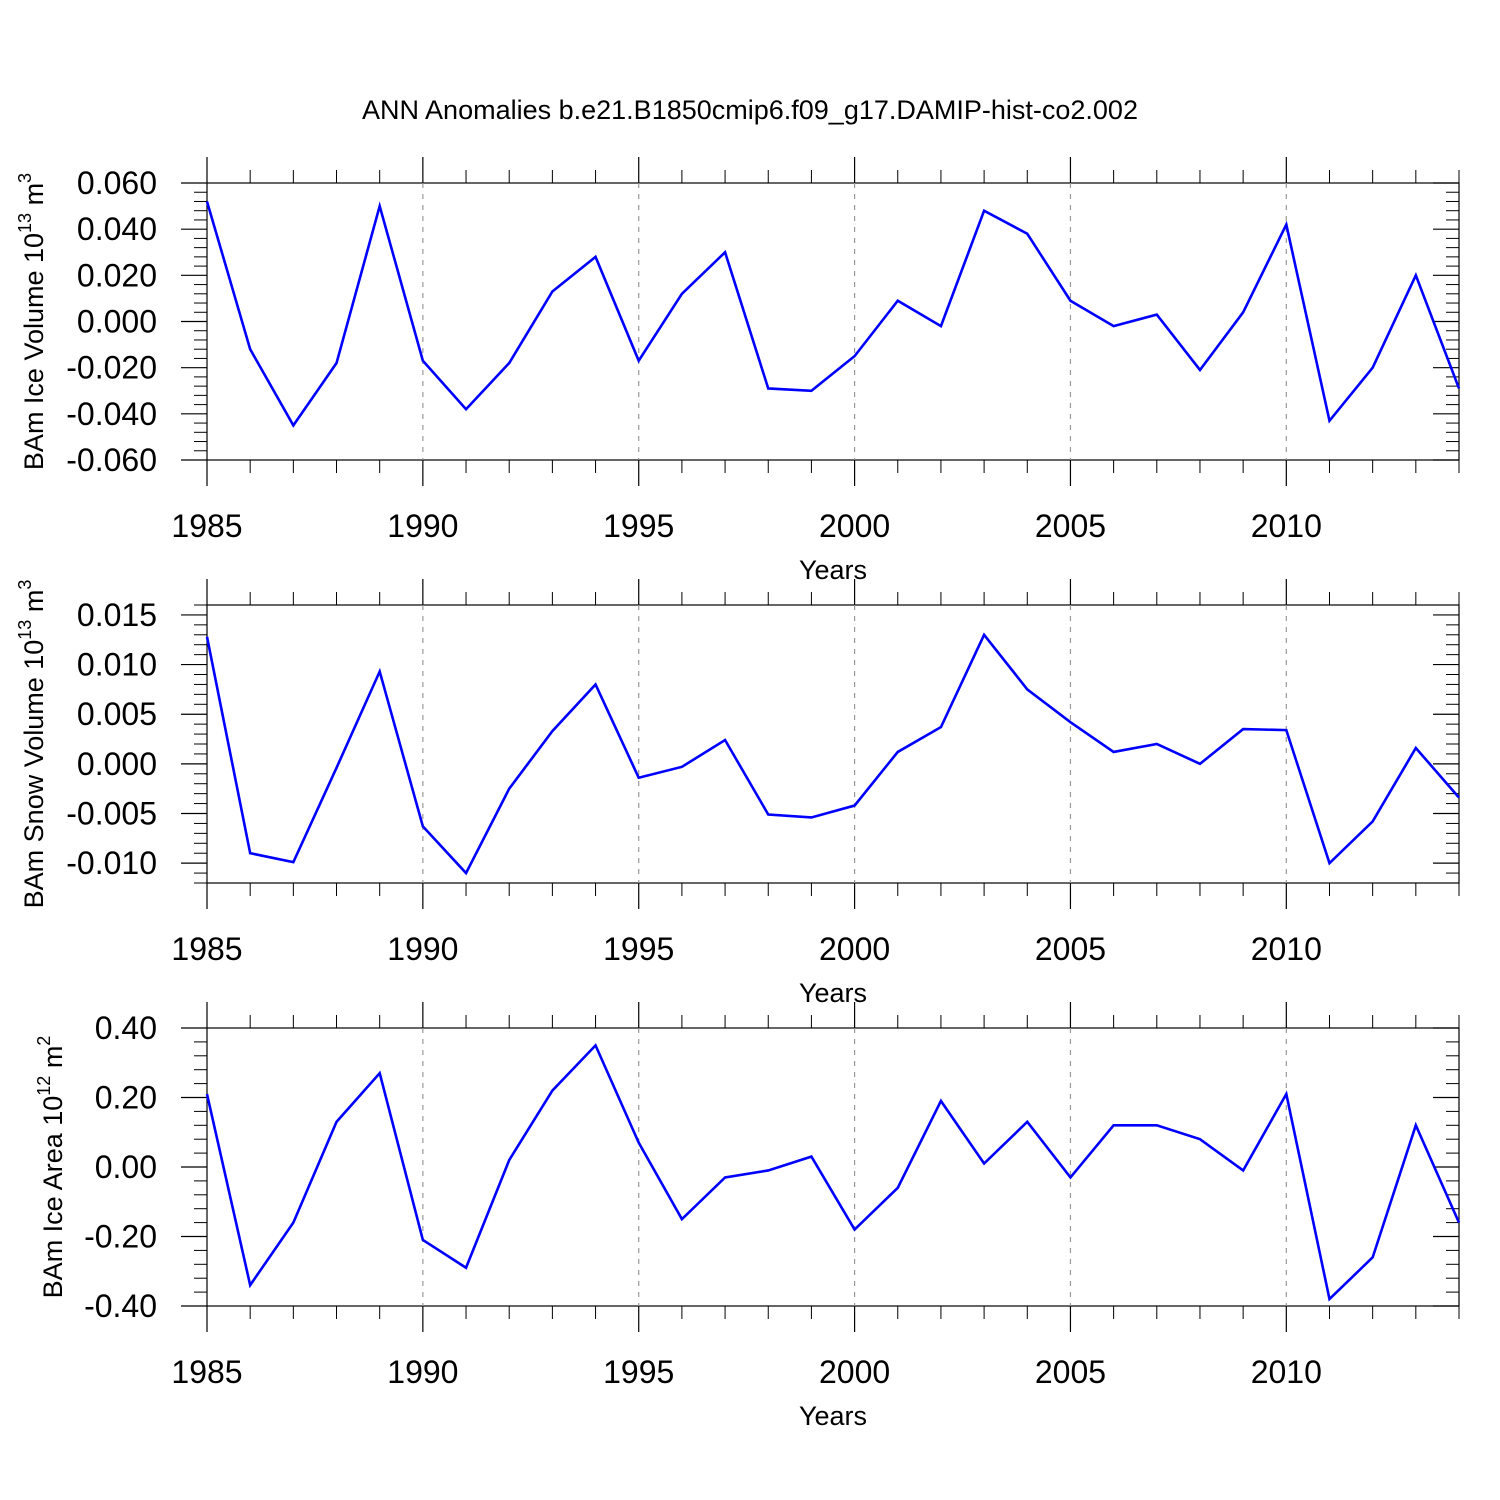  I want to click on y-axis-label: BAm Snow Volume 1013 m3, so click(32, 744).